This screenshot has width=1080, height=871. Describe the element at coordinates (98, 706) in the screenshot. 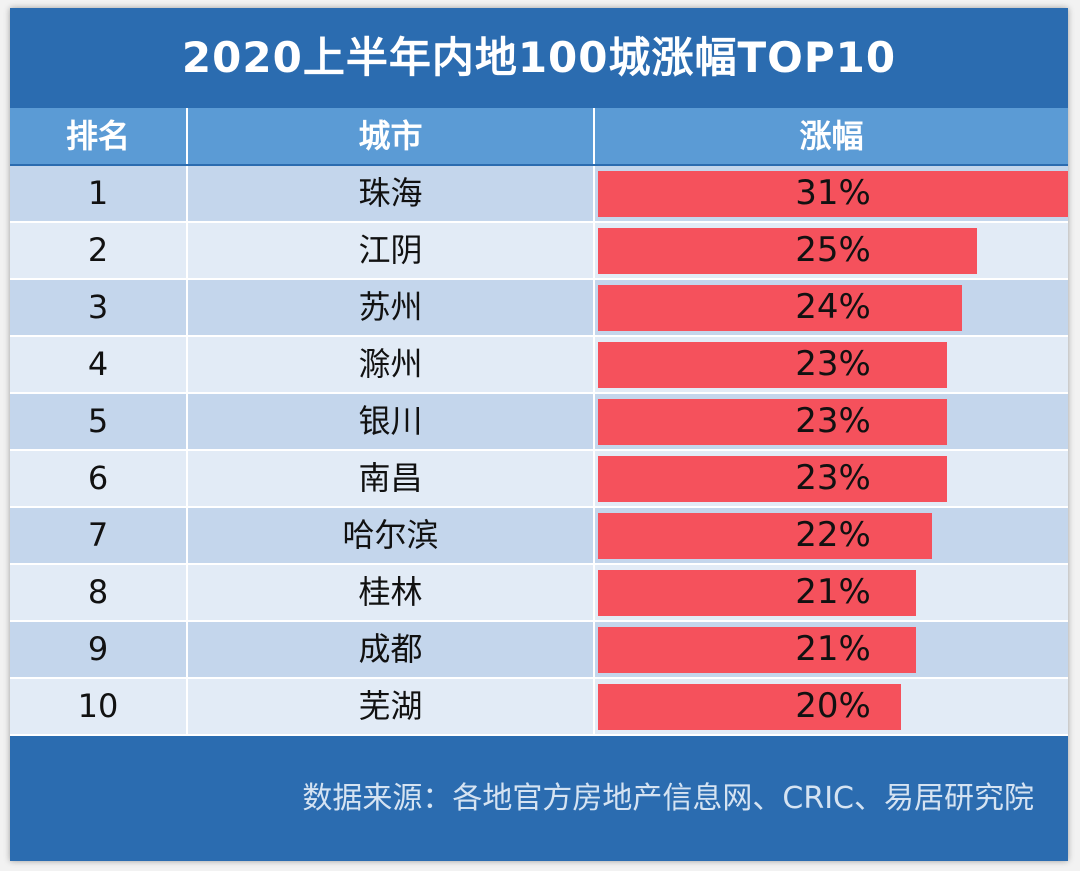

I see `rank-cell: 10` at that location.